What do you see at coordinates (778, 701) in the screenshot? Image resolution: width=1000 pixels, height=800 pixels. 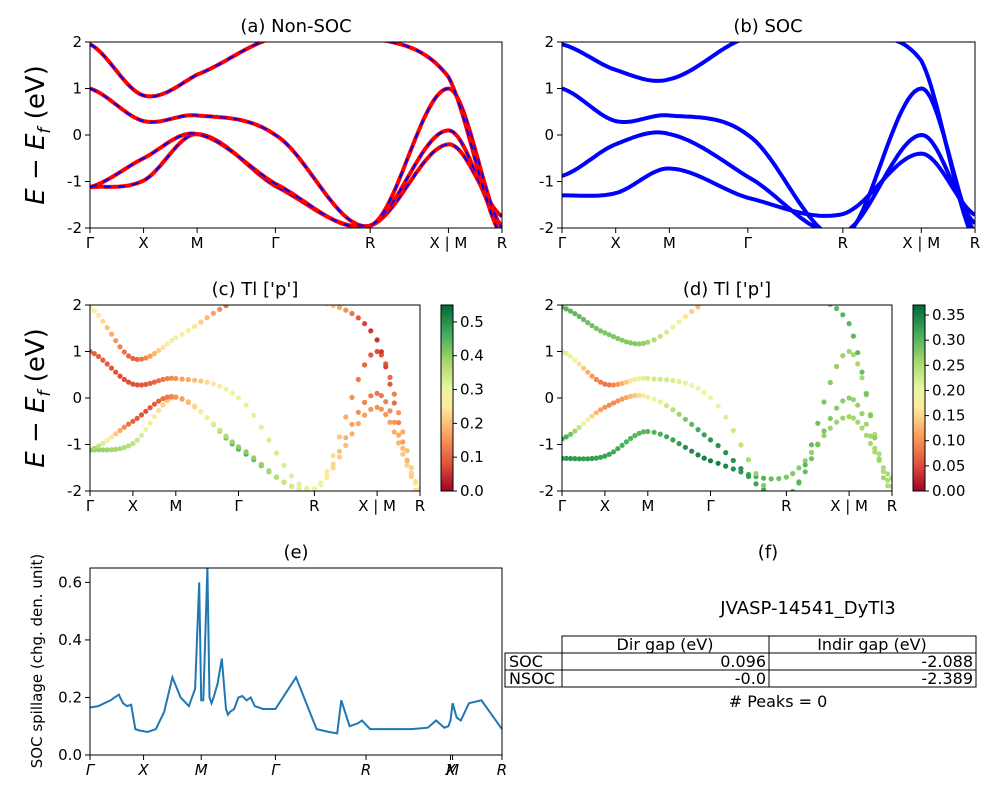 I see `peaks-count: # Peaks = 0` at bounding box center [778, 701].